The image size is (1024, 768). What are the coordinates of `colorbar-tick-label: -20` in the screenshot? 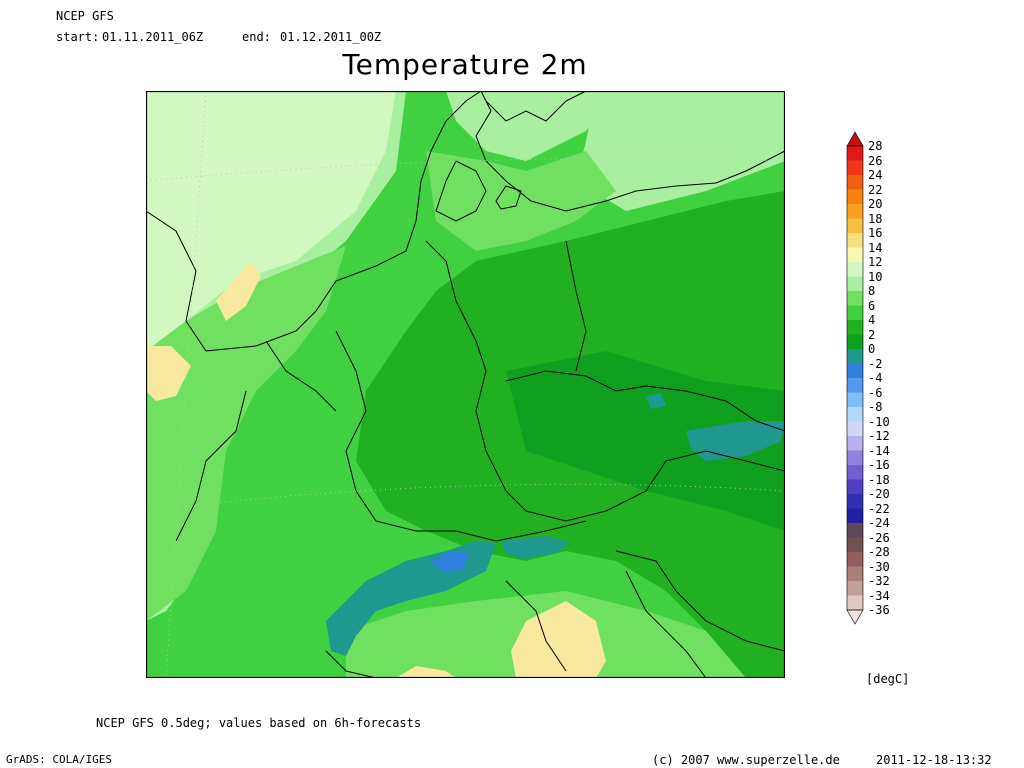 It's located at (879, 494).